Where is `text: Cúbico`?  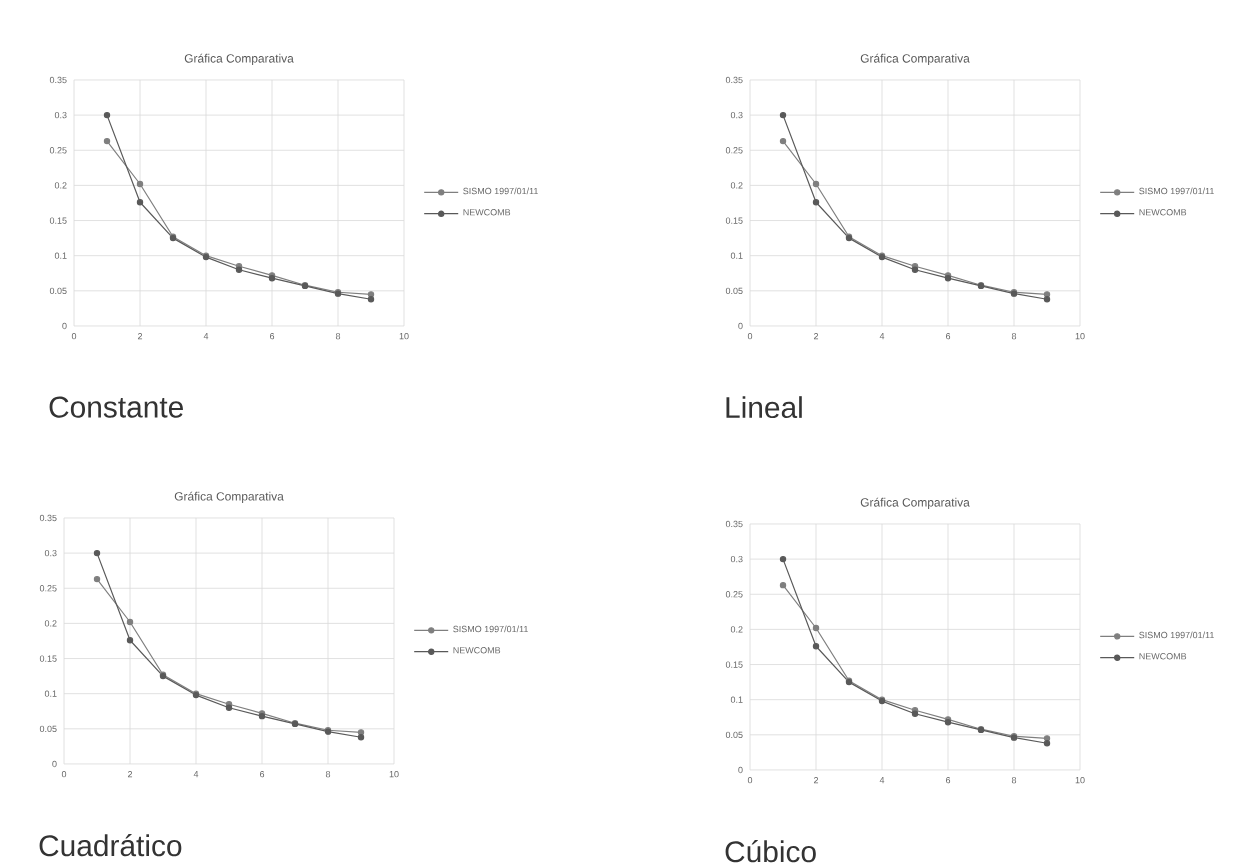
text: Cúbico is located at coordinates (770, 851).